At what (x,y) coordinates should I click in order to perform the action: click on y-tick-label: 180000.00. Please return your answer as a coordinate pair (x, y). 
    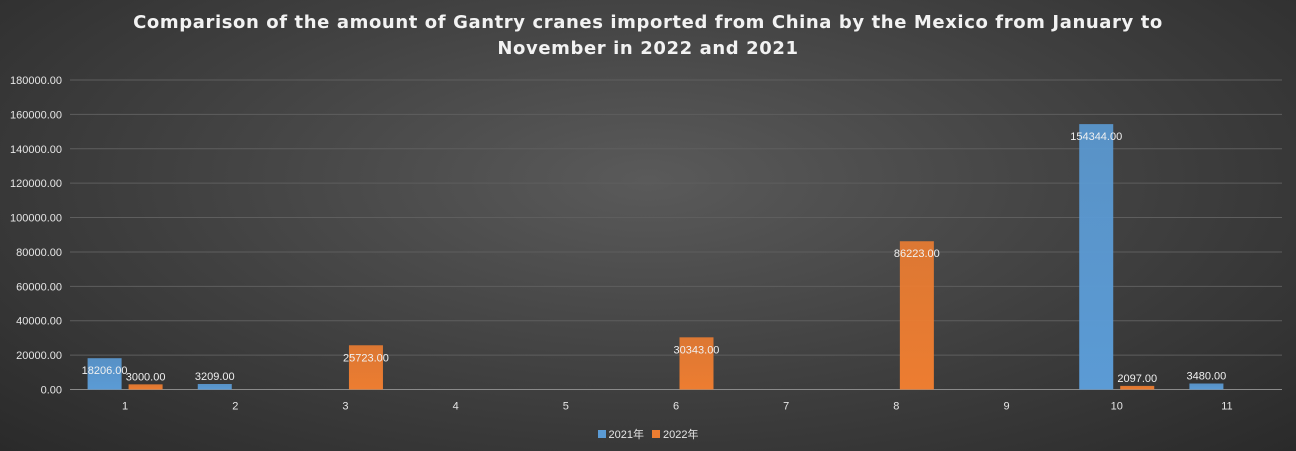
    Looking at the image, I should click on (36, 81).